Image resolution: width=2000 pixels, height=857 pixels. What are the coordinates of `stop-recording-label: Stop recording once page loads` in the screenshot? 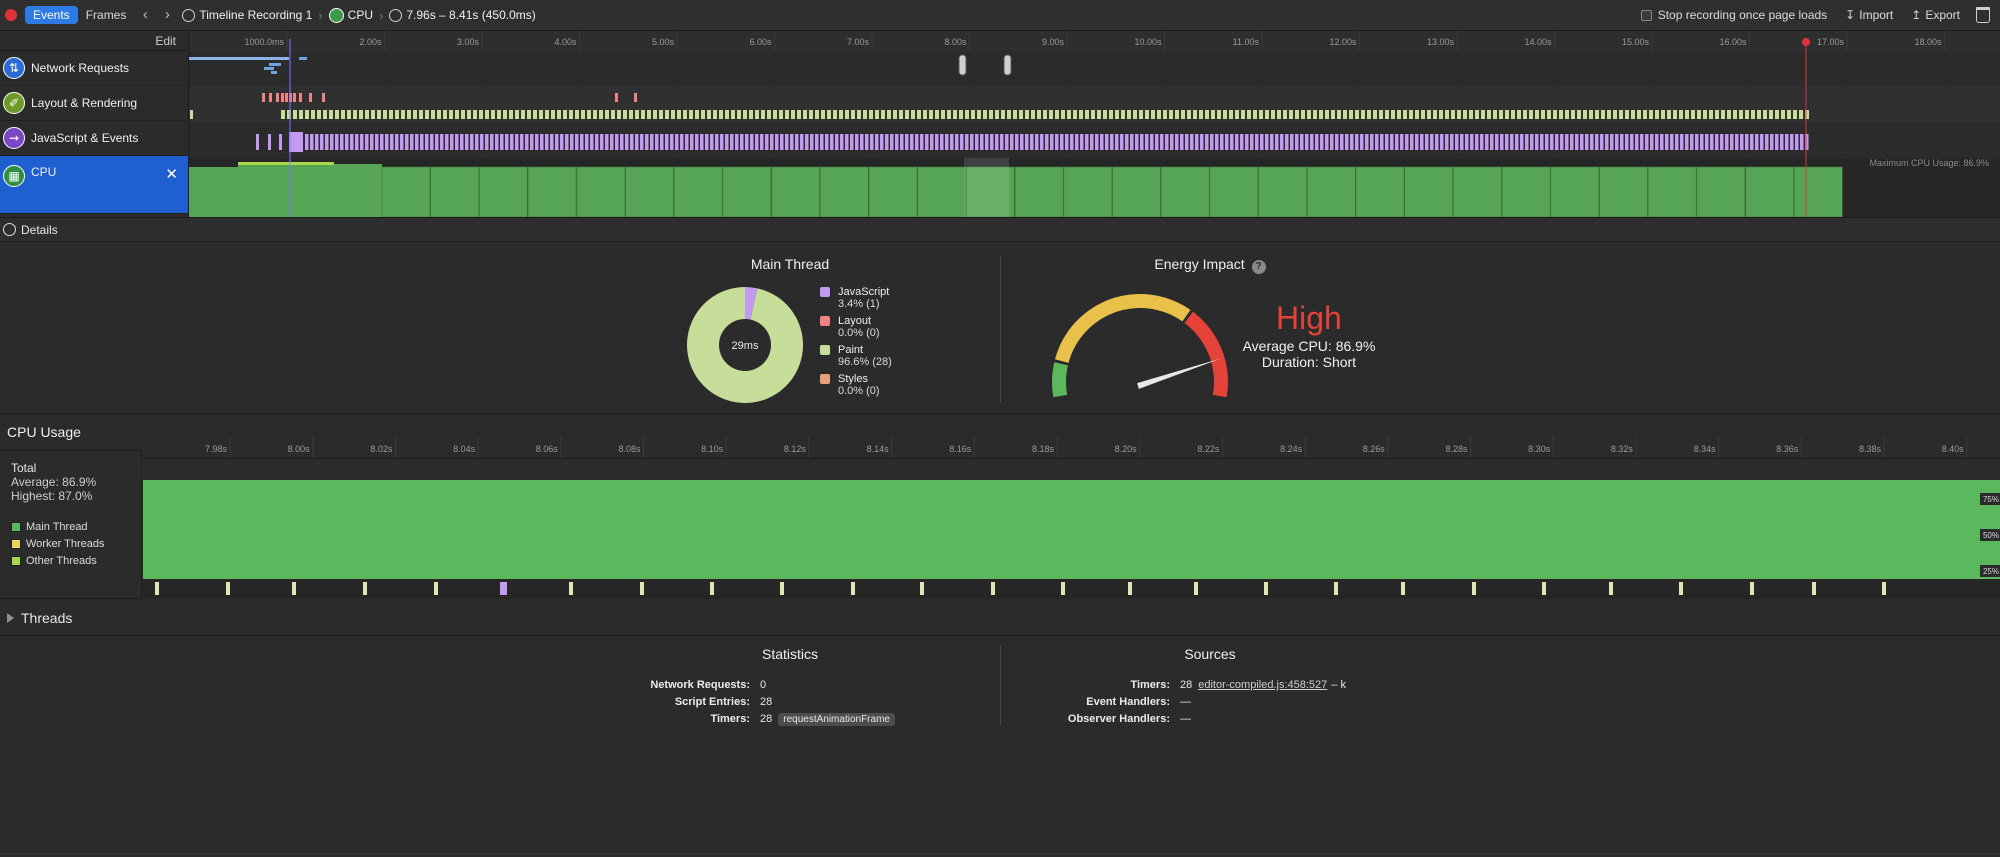 It's located at (1742, 15).